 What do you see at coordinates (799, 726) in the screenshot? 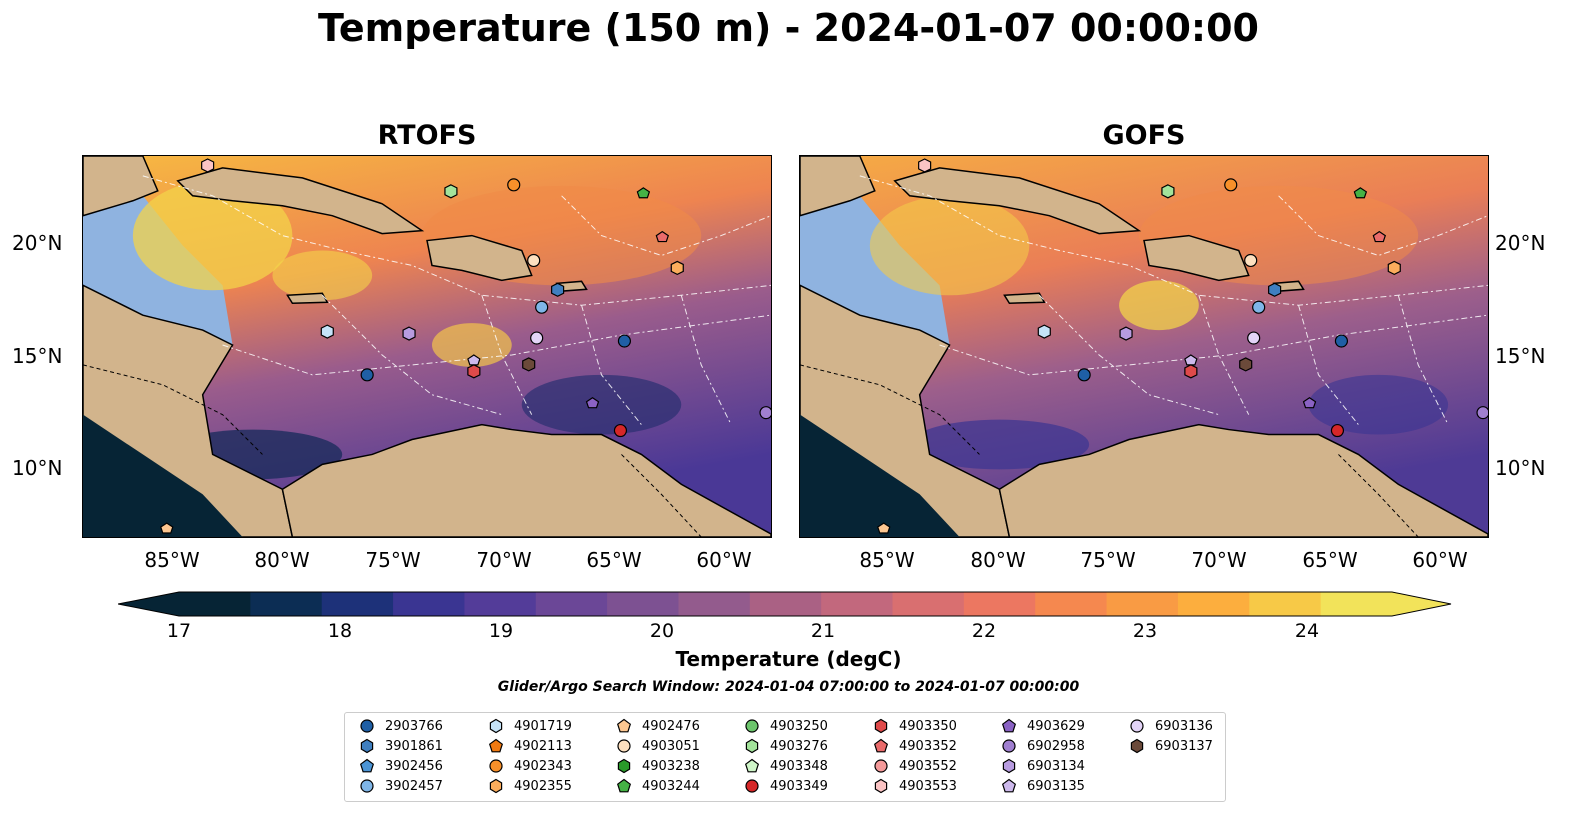
I see `legend-label: 4903250` at bounding box center [799, 726].